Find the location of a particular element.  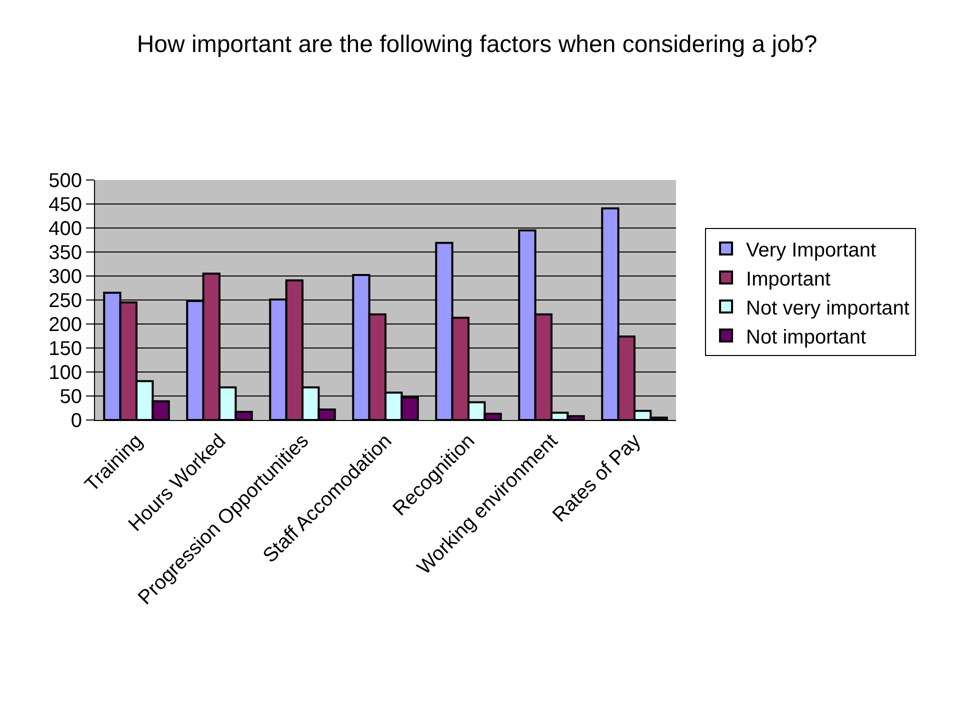

legend-label: Not important is located at coordinates (806, 337).